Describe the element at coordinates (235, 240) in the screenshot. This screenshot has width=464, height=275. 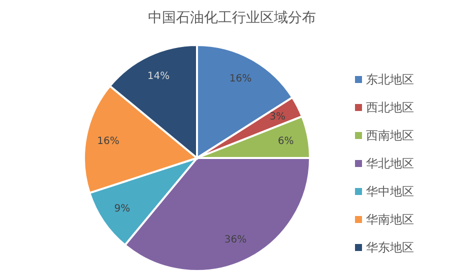
I see `data-label: 36%` at that location.